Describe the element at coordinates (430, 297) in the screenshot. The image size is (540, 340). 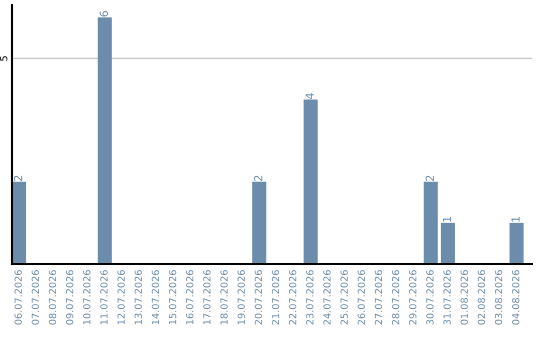
I see `x-tick-label: 30.07.2026` at that location.